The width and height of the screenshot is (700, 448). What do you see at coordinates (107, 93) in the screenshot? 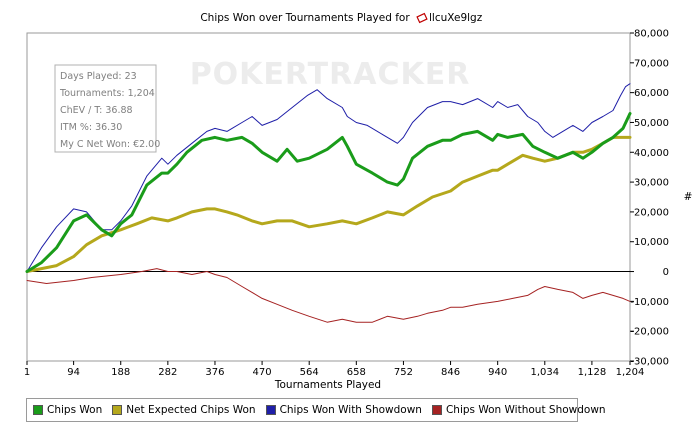
I see `info-tournaments: Tournaments: 1,204` at bounding box center [107, 93].